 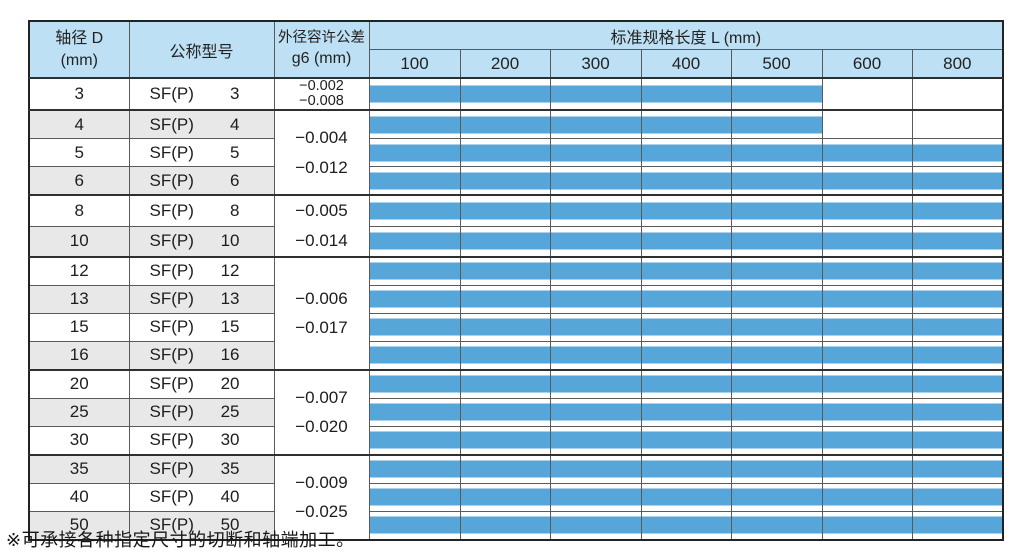 I want to click on tolerance-upper: −0.005, so click(x=321, y=211).